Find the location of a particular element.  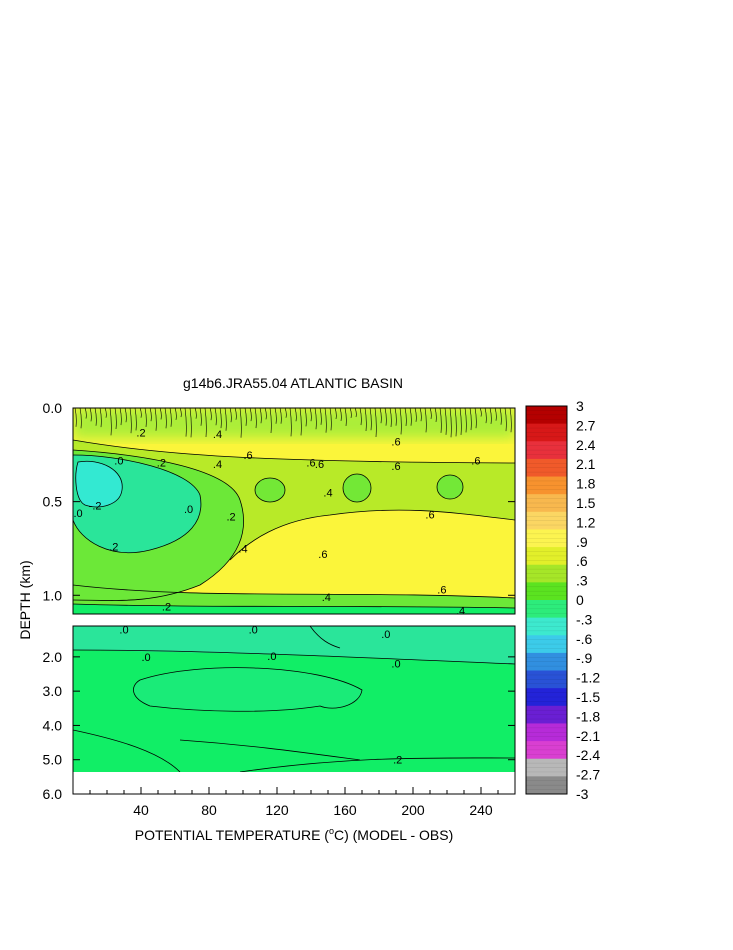

lower-contour-lines is located at coordinates (294, 699).